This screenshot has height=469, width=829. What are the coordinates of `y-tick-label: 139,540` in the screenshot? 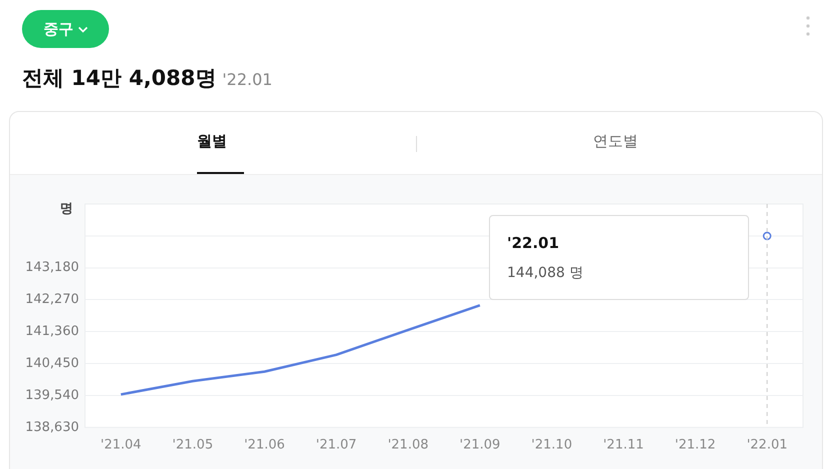 It's located at (52, 395).